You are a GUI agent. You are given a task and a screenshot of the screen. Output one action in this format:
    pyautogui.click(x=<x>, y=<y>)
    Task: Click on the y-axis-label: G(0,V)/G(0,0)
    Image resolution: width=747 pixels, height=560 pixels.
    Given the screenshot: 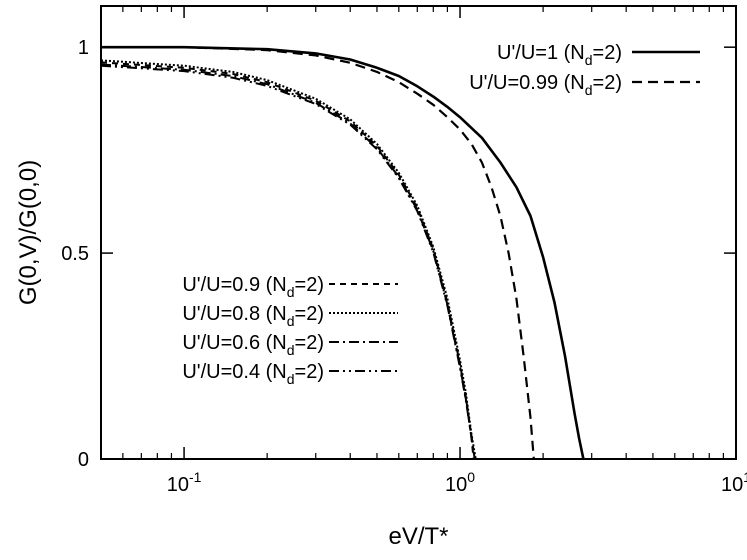 What is the action you would take?
    pyautogui.click(x=28, y=232)
    